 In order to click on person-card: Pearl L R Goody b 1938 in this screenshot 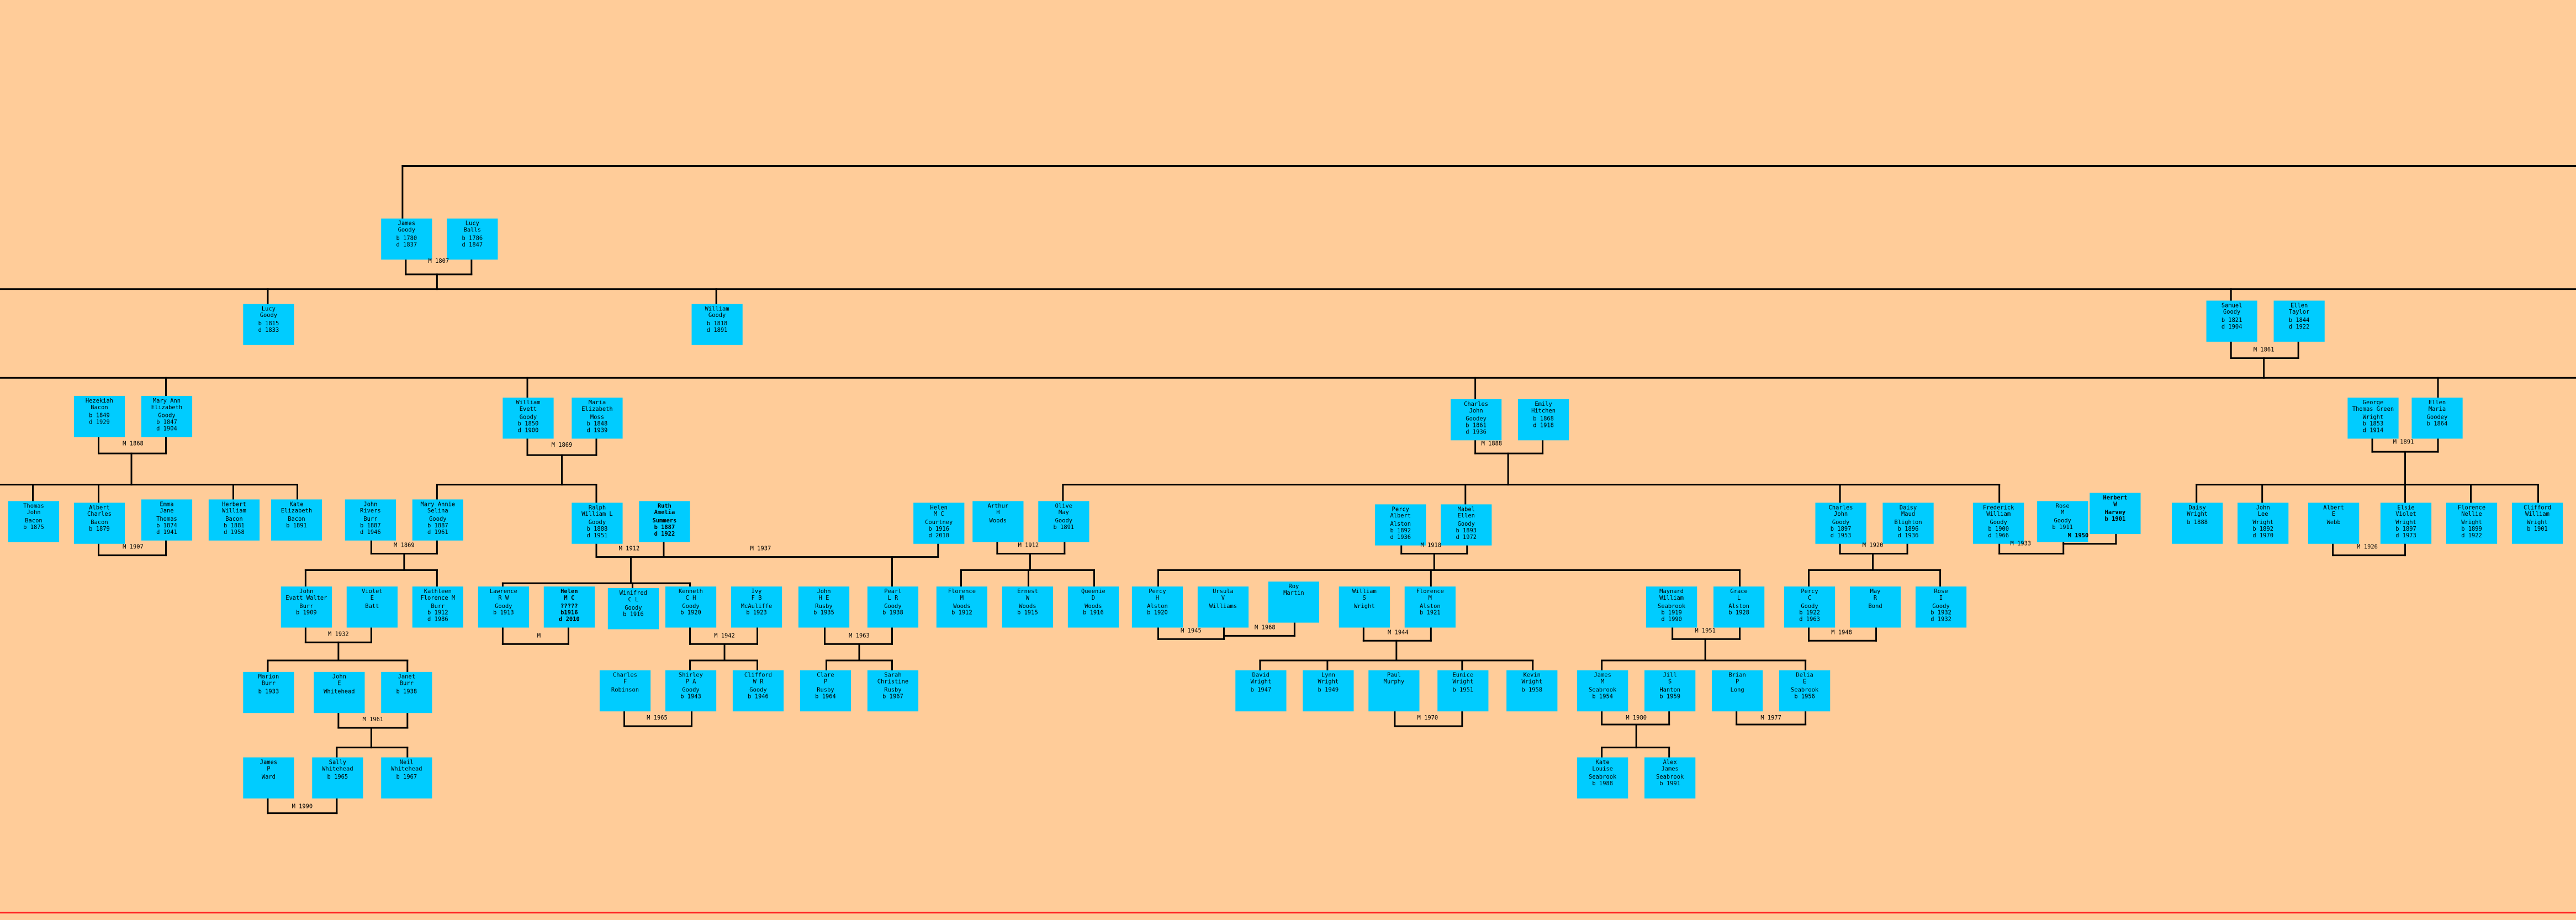, I will do `click(893, 607)`.